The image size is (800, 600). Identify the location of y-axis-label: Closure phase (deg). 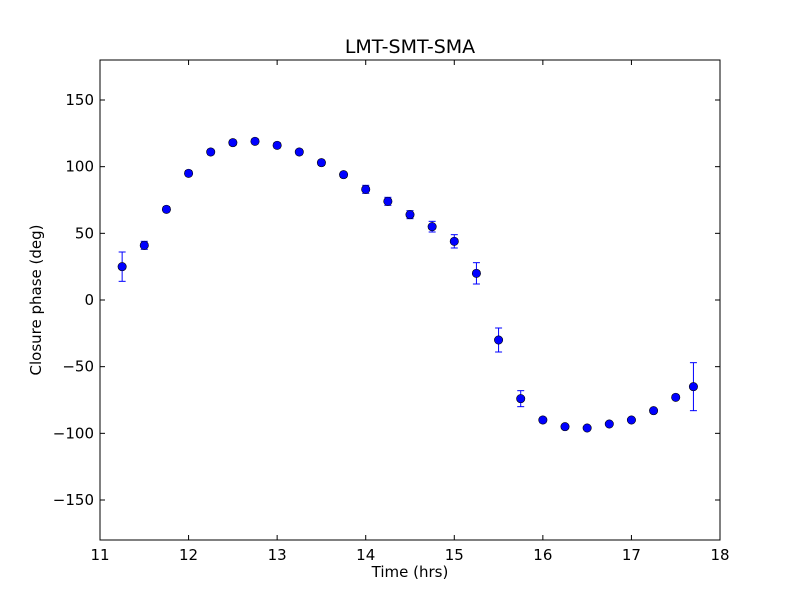
(36, 300).